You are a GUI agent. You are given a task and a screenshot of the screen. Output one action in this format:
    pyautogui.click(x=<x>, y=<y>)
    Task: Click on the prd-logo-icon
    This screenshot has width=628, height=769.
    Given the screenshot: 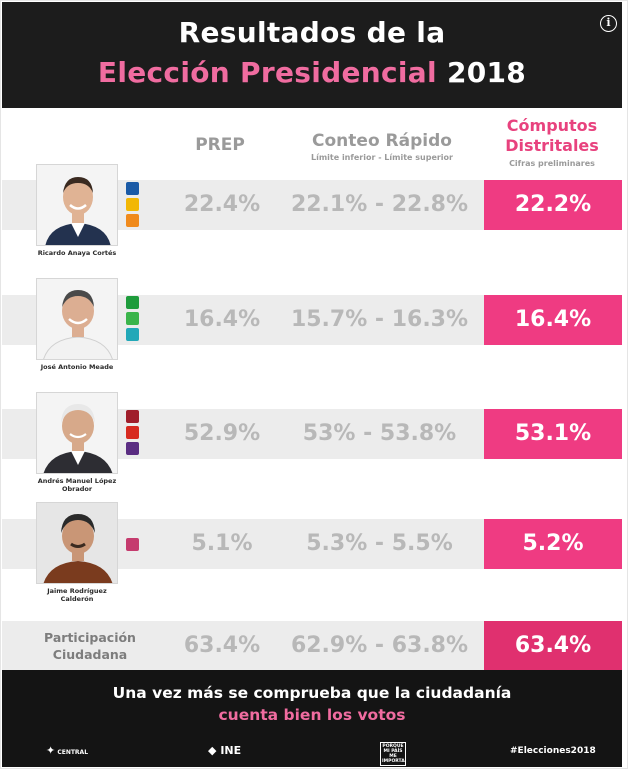 What is the action you would take?
    pyautogui.click(x=132, y=204)
    